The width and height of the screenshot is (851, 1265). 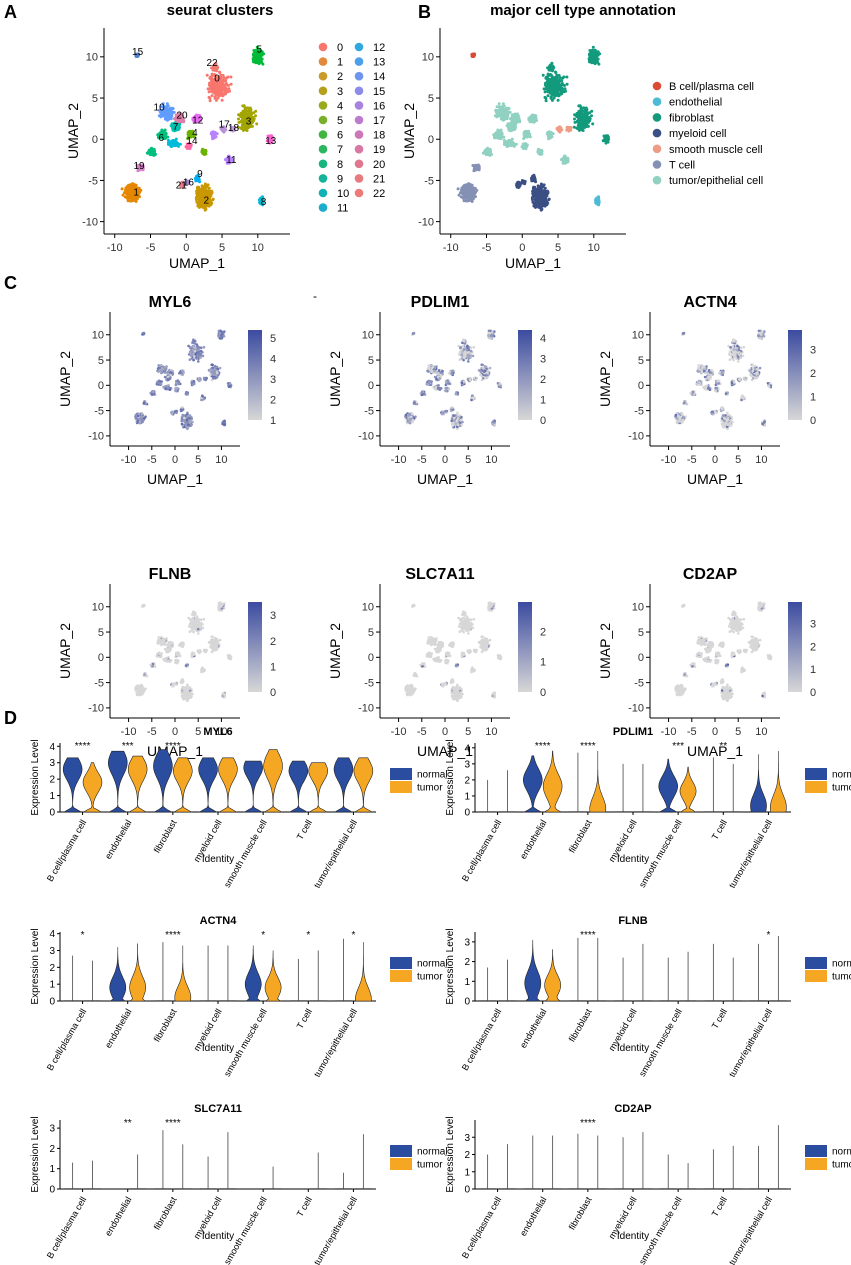 What do you see at coordinates (379, 63) in the screenshot?
I see `legend-label: 13` at bounding box center [379, 63].